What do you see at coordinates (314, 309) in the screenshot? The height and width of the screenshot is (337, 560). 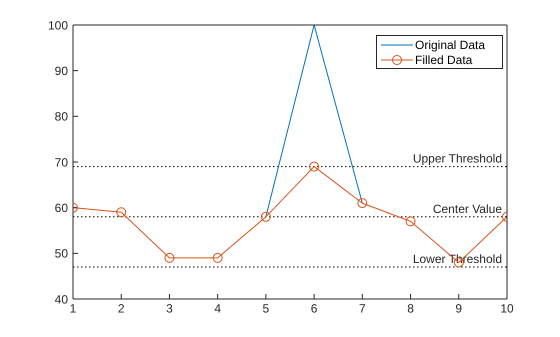 I see `x-tick-label: 6` at bounding box center [314, 309].